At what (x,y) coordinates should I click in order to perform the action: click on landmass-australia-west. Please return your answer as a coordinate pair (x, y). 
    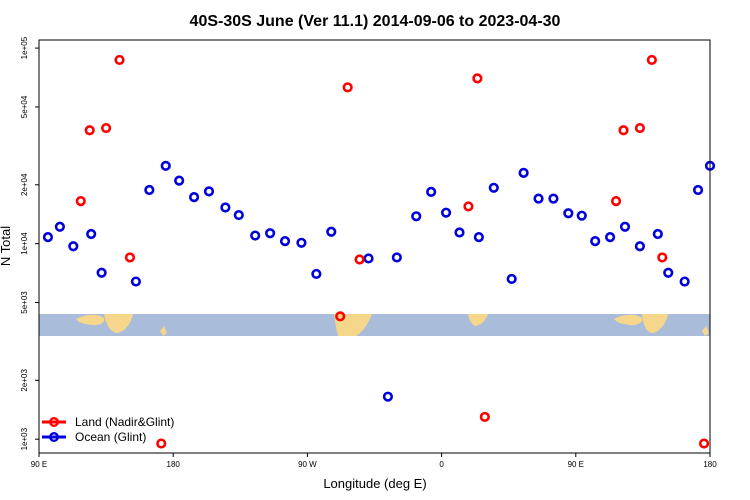
    Looking at the image, I should click on (90, 320).